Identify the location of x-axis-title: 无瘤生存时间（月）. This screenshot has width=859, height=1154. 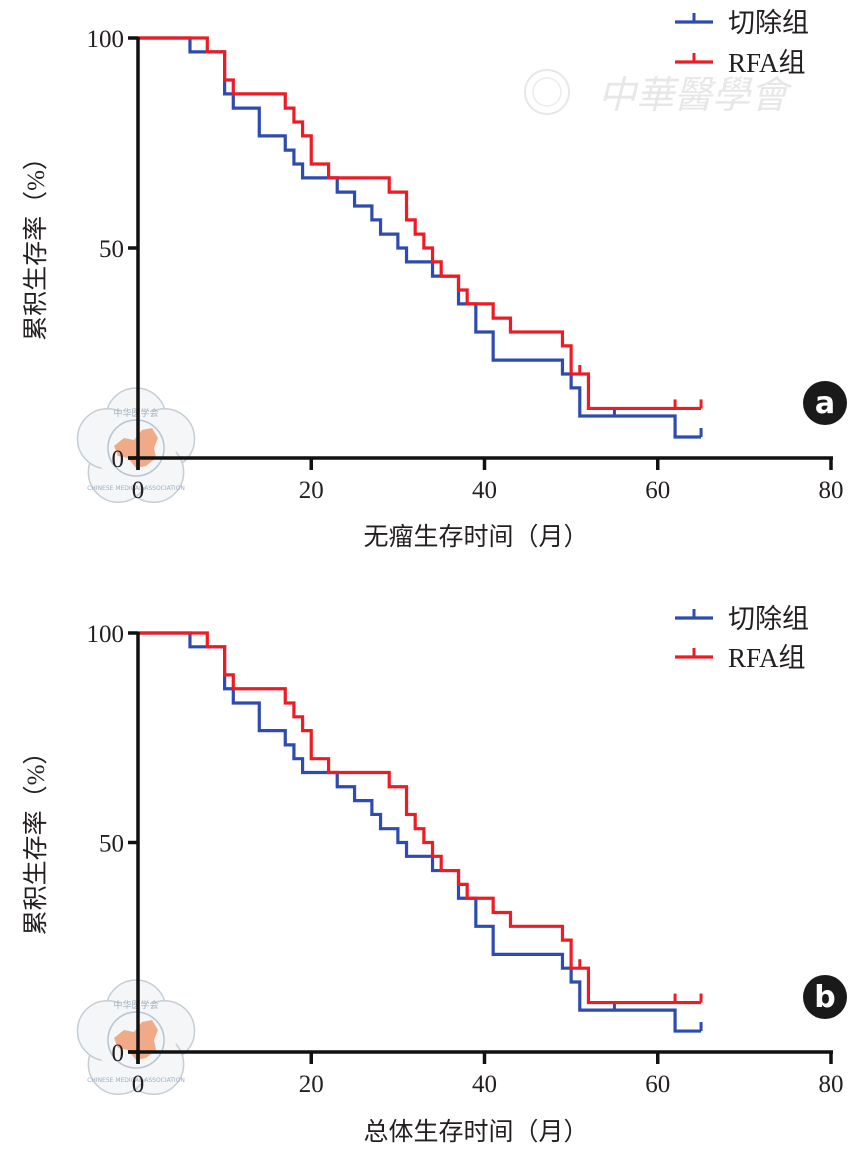
(475, 537).